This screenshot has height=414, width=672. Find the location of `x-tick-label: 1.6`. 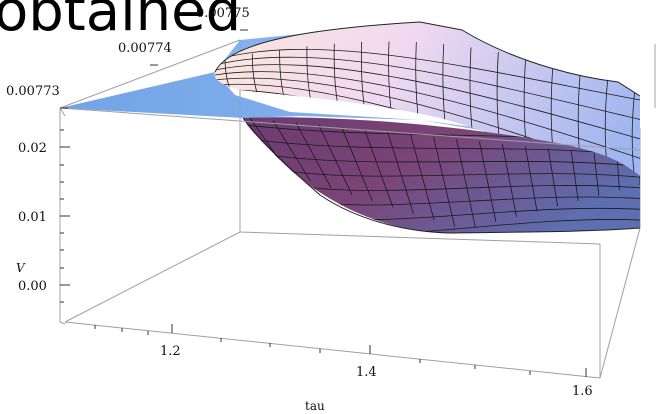

x-tick-label: 1.6 is located at coordinates (582, 391).